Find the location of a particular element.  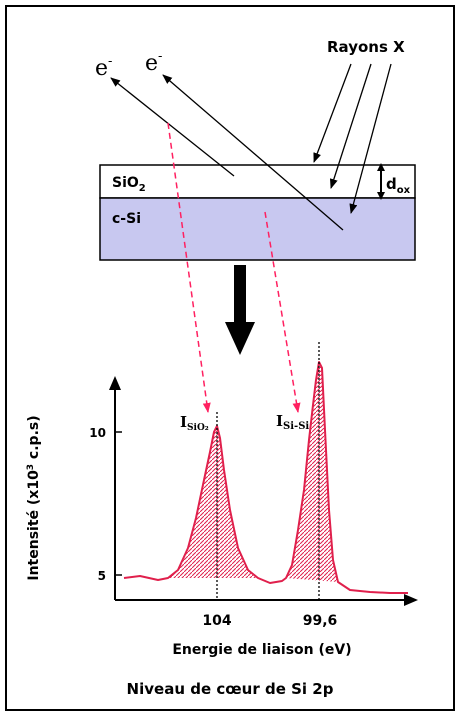

thickness-label: dox is located at coordinates (398, 185).